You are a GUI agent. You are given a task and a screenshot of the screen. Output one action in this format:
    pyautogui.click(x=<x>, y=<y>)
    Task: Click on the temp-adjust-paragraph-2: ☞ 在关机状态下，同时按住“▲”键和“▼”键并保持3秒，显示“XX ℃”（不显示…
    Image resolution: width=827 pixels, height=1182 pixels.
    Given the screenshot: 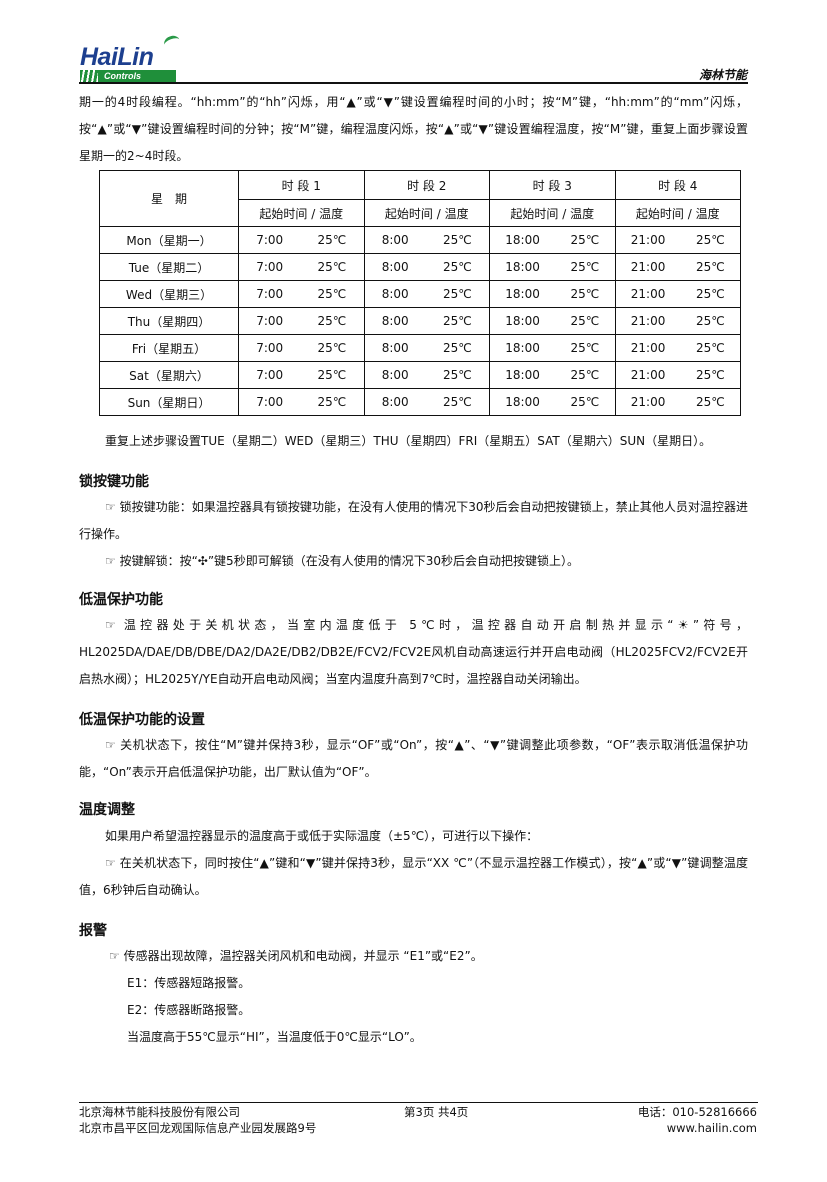 What is the action you would take?
    pyautogui.click(x=413, y=876)
    